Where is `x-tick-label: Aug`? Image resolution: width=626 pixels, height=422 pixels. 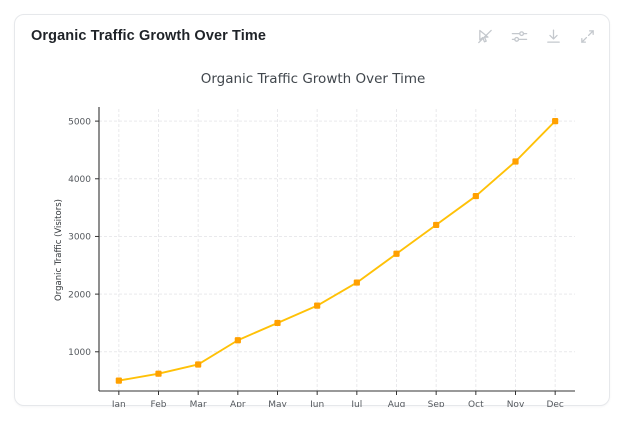
x-tick-label: Aug is located at coordinates (397, 403).